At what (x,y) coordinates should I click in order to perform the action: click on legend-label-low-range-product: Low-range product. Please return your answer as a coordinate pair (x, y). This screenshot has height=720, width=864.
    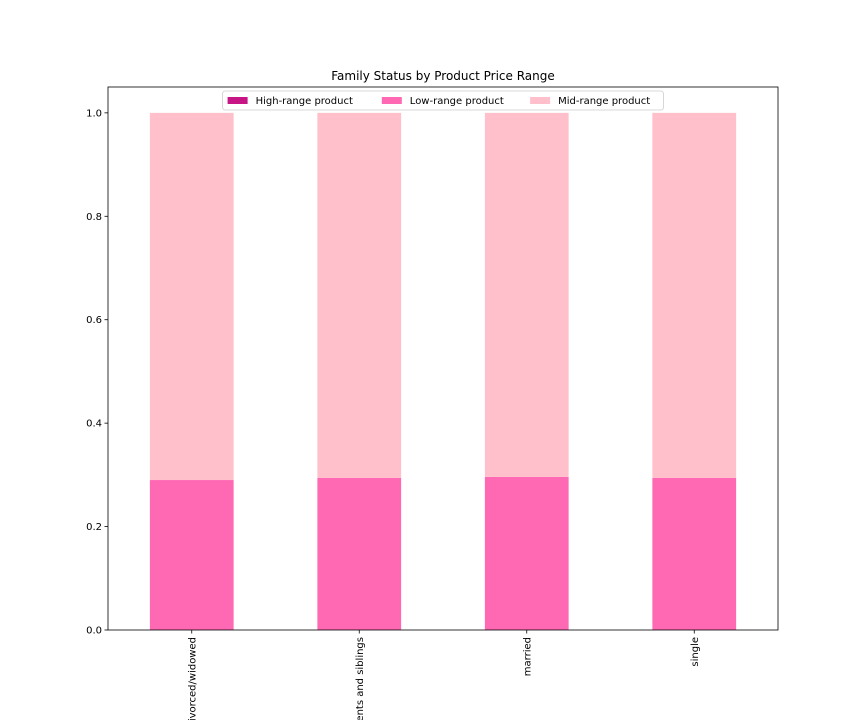
    Looking at the image, I should click on (457, 101).